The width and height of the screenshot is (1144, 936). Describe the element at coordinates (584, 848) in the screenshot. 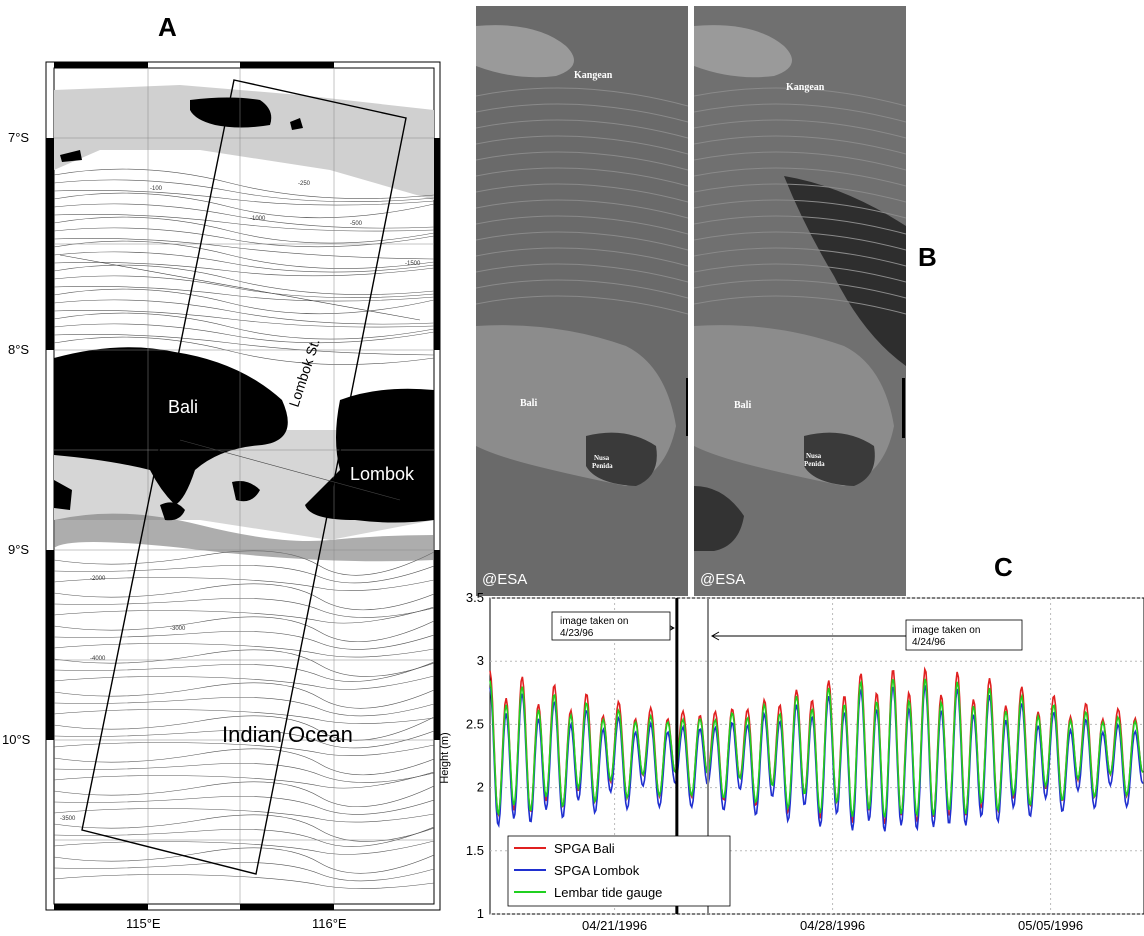

I see `legend-label: SPGA Bali` at that location.